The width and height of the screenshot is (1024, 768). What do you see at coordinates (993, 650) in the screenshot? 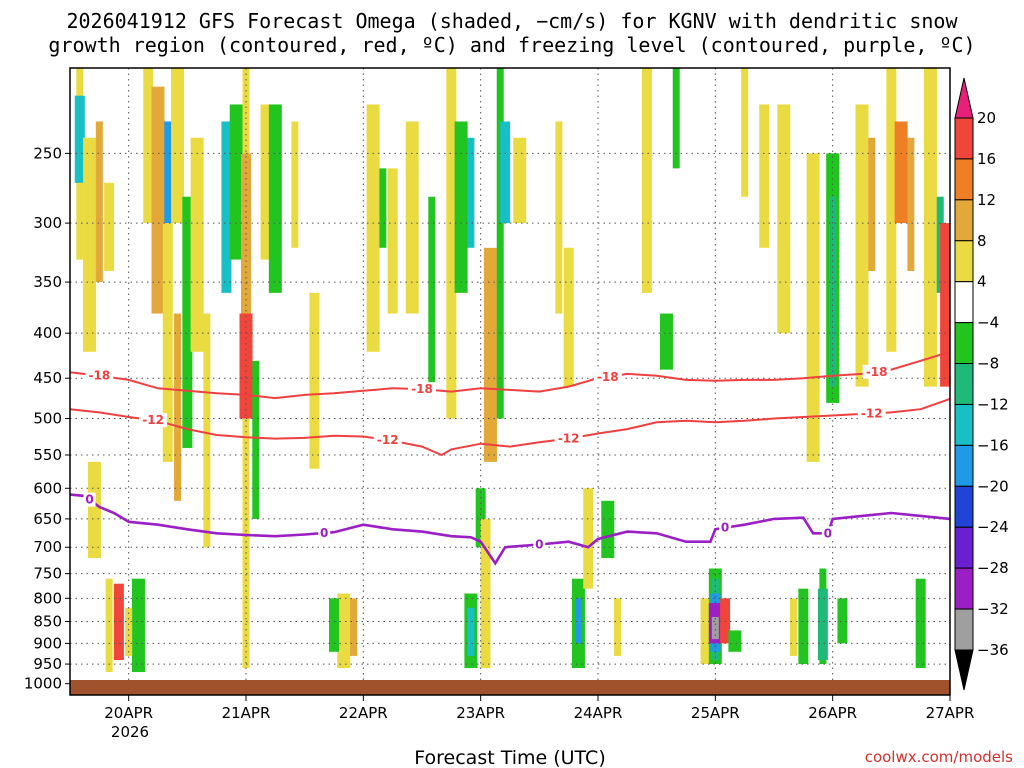
I see `colorbar-label: −36` at bounding box center [993, 650].